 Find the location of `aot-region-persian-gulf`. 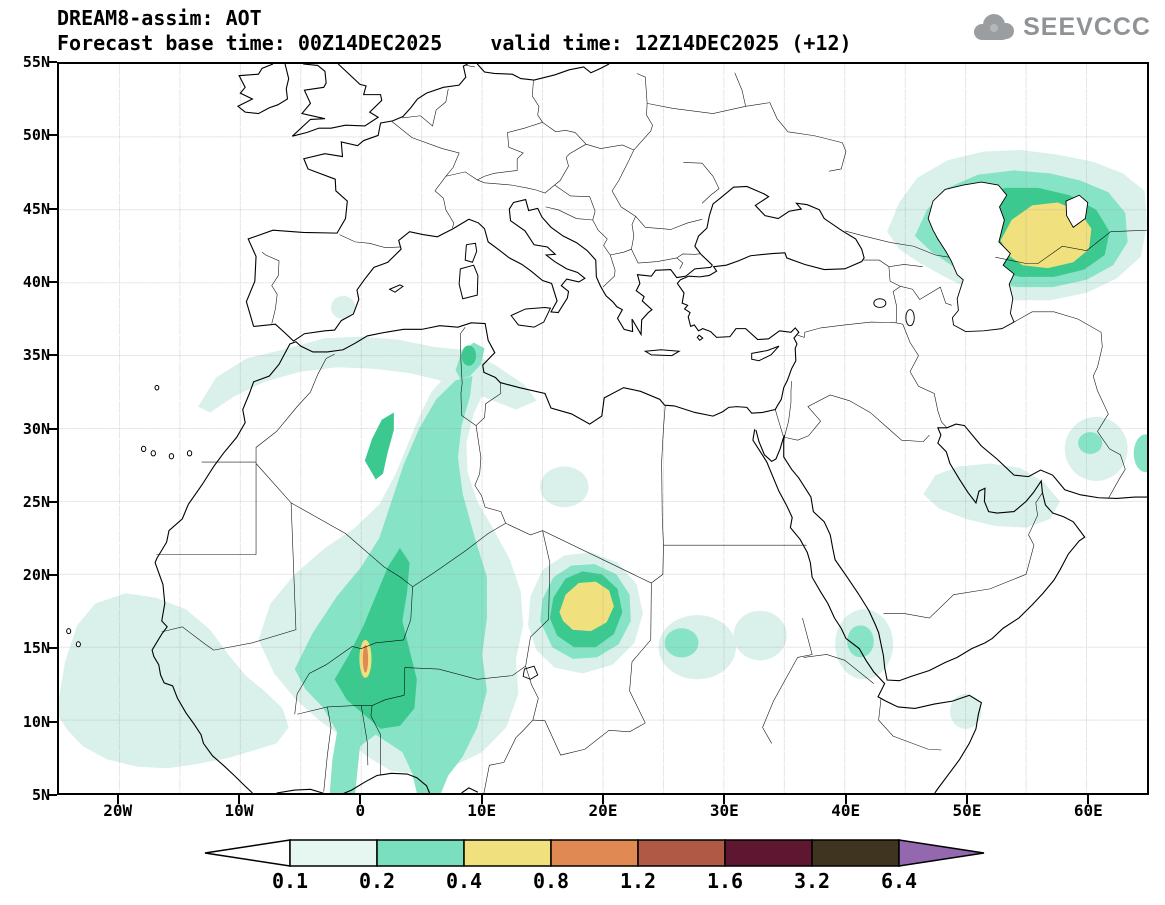

aot-region-persian-gulf is located at coordinates (991, 495).